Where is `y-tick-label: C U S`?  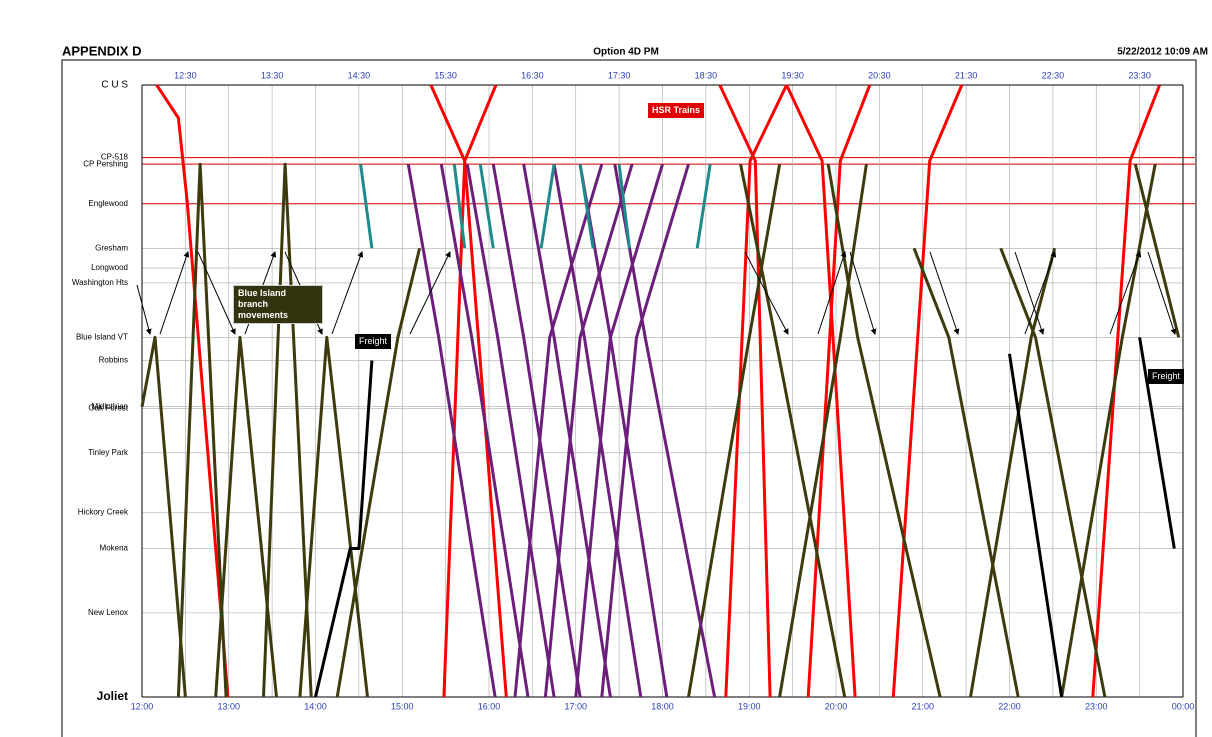 y-tick-label: C U S is located at coordinates (114, 85).